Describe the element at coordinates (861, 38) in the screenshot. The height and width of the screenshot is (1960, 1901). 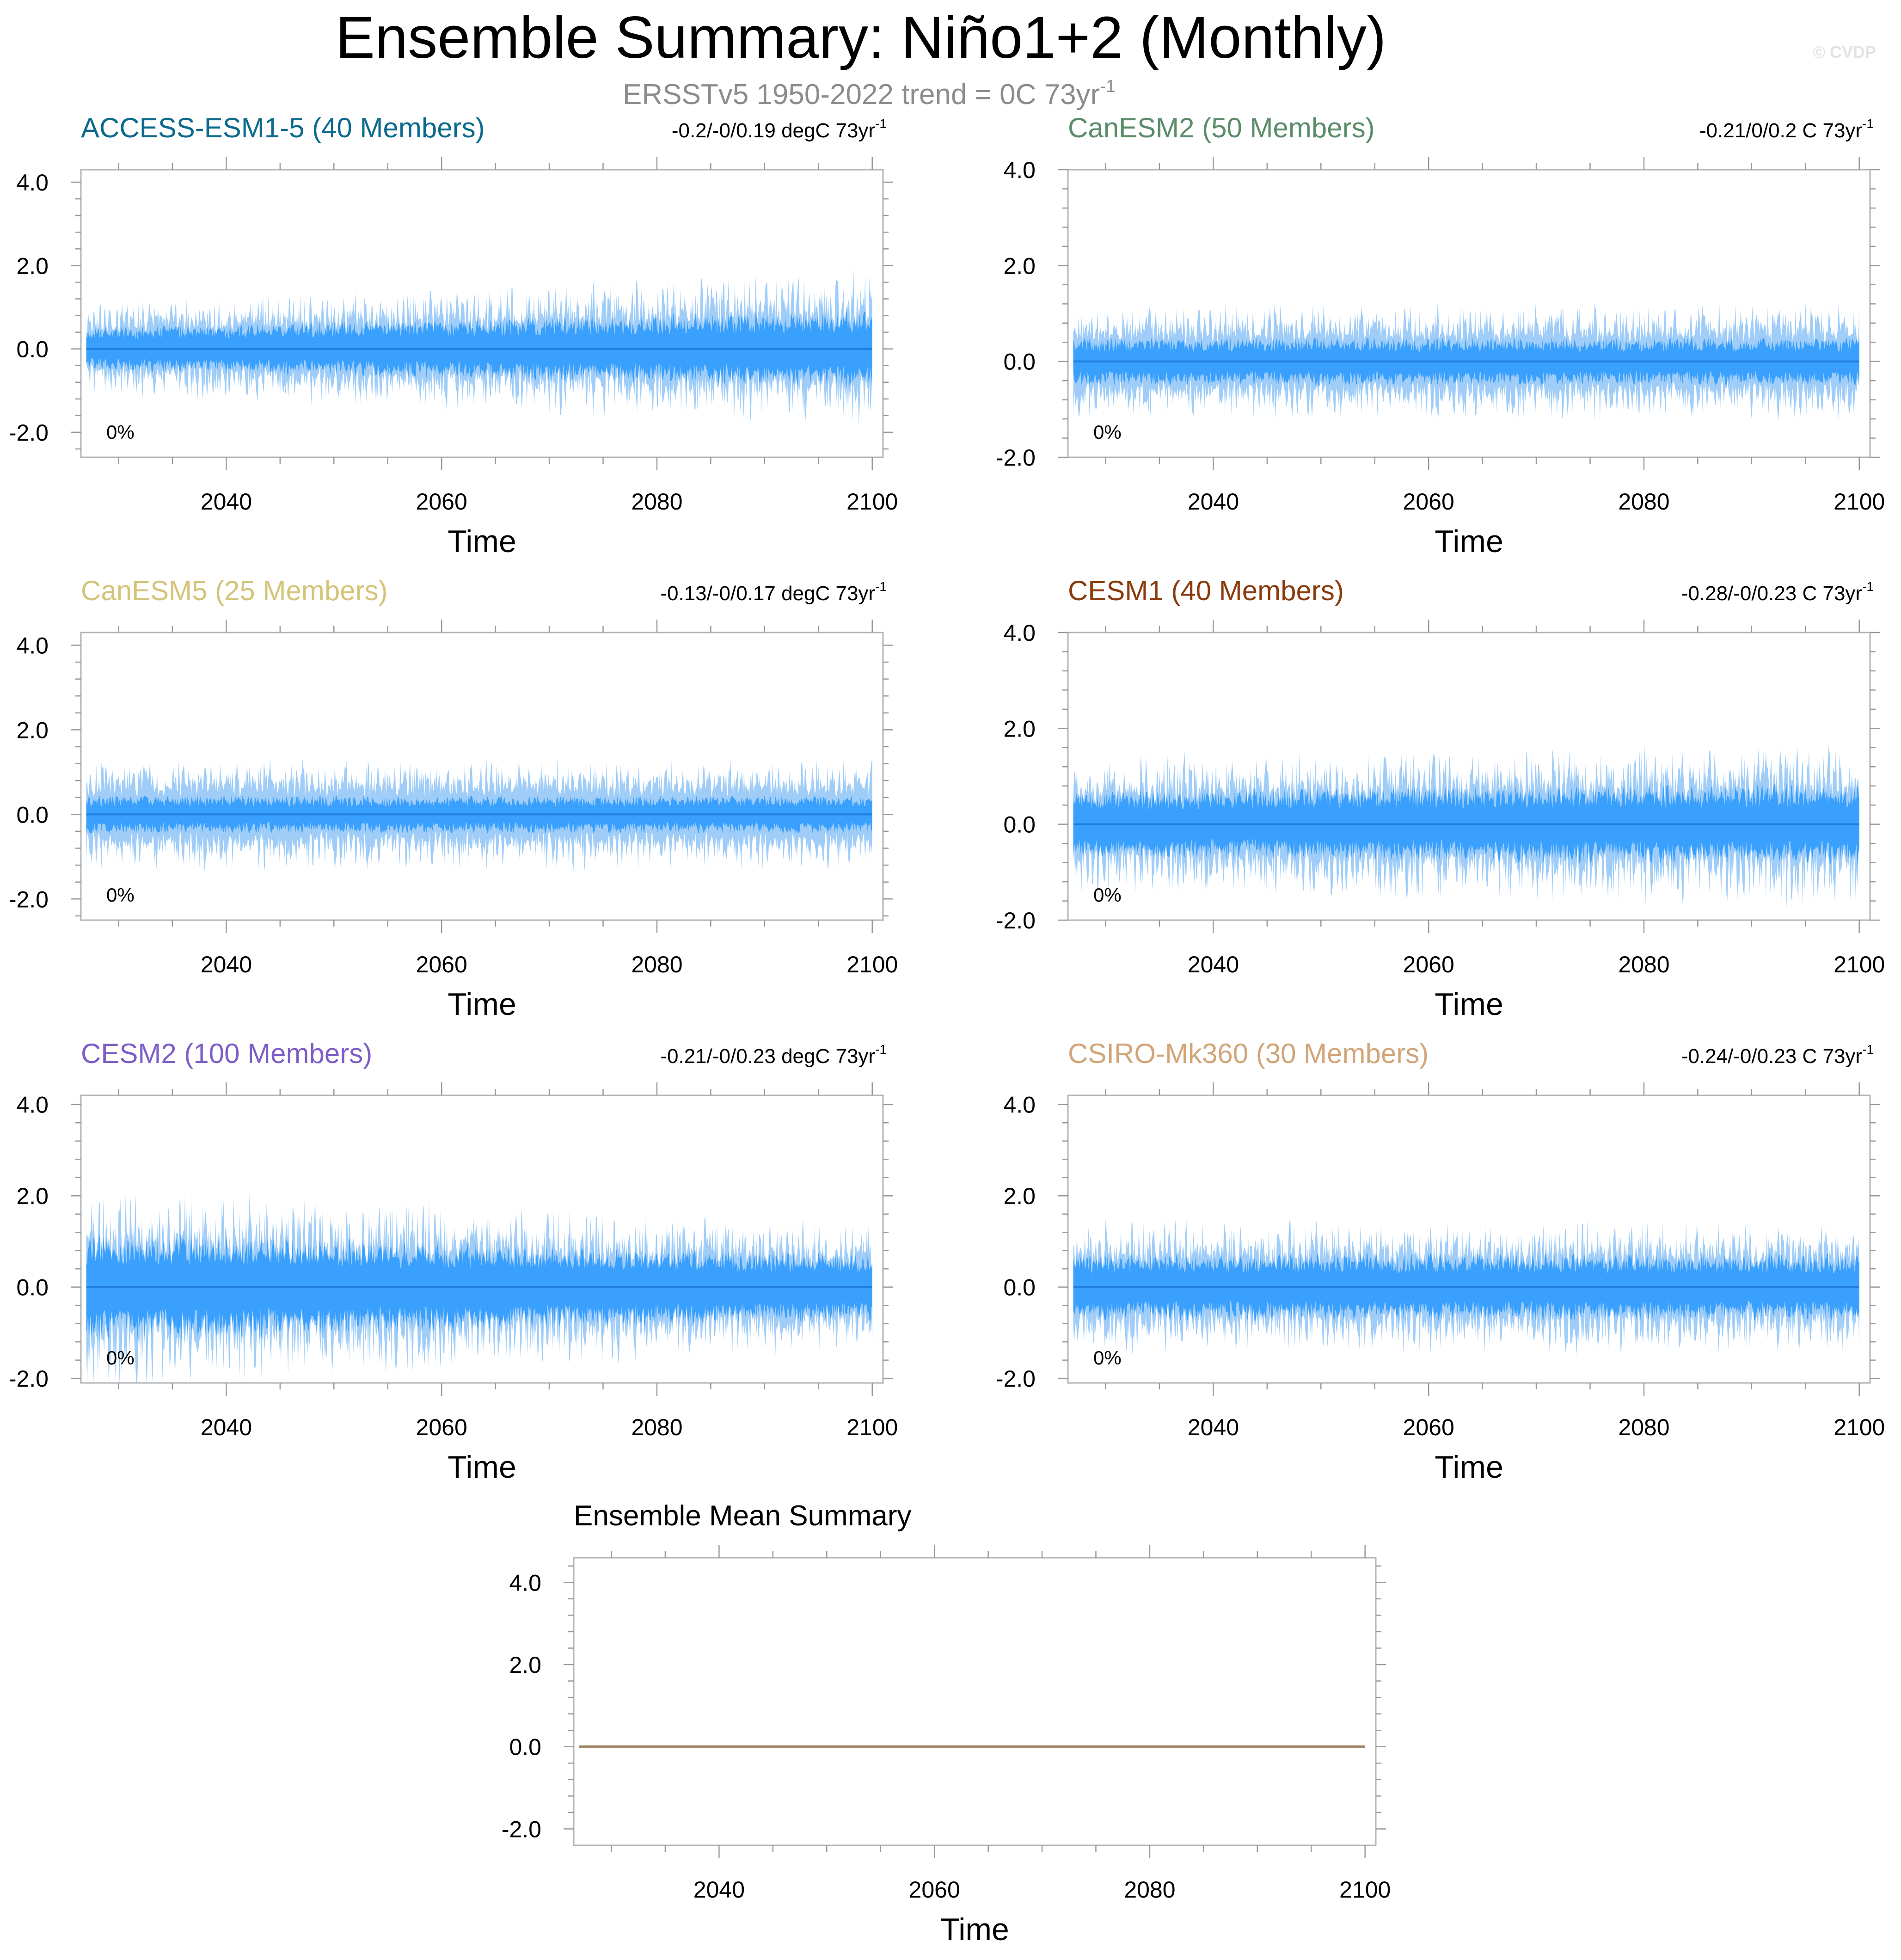
I see `figure-title: Ensemble Summary: Niño1+2 (Monthly)` at that location.